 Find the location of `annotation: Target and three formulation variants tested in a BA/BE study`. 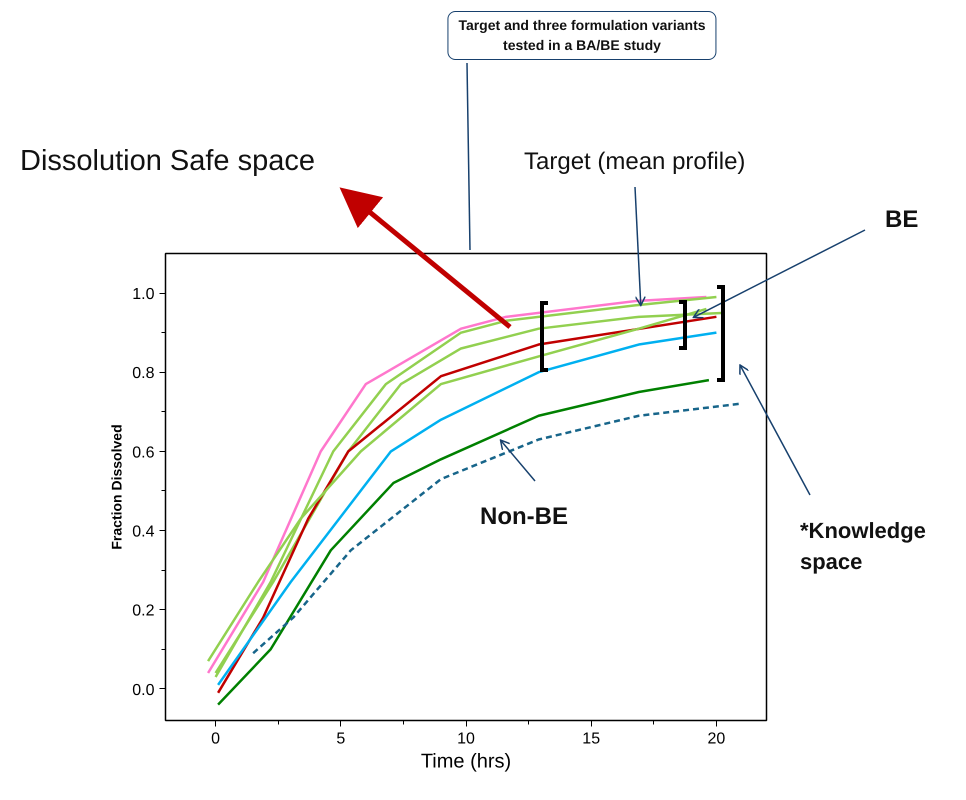

annotation: Target and three formulation variants tested in a BA/BE study is located at coordinates (582, 35).